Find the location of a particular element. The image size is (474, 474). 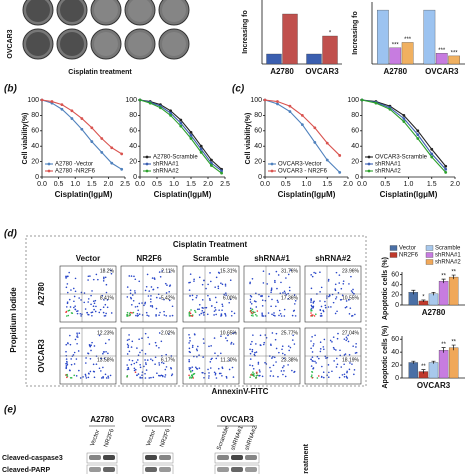

blot-band is located at coordinates (151, 469).